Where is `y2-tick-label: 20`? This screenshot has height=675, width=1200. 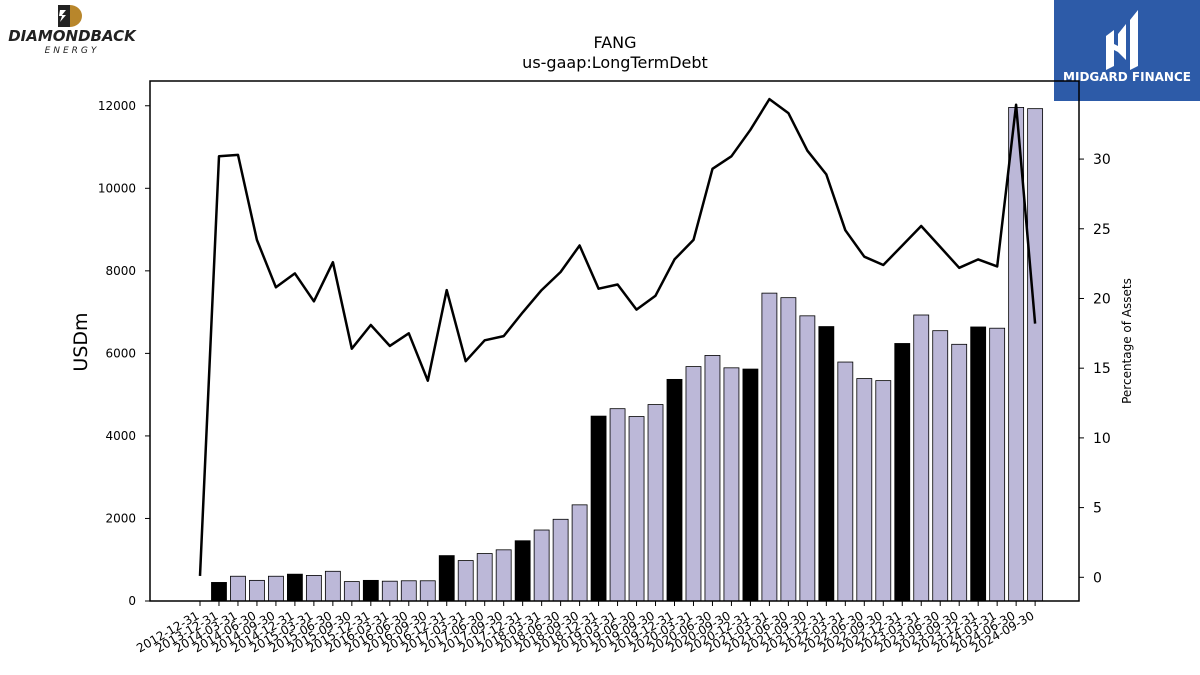 y2-tick-label: 20 is located at coordinates (1102, 299).